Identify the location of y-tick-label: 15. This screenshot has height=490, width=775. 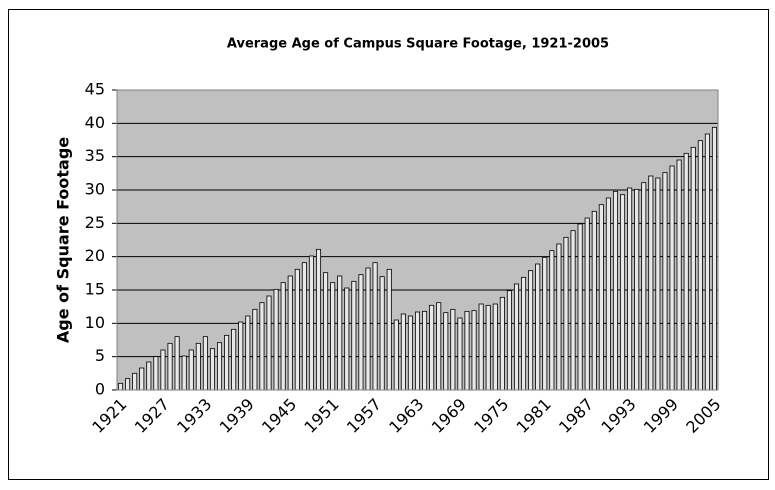
(95, 289).